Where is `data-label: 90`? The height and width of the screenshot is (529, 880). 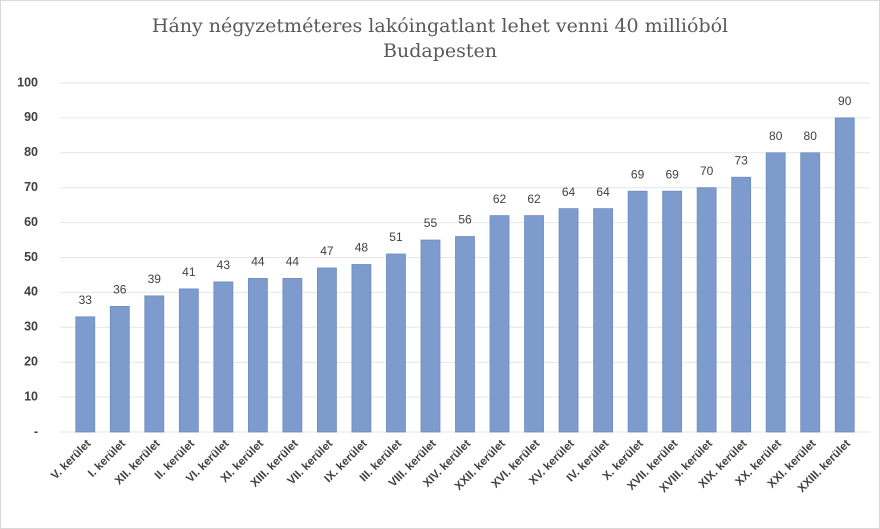 data-label: 90 is located at coordinates (845, 101).